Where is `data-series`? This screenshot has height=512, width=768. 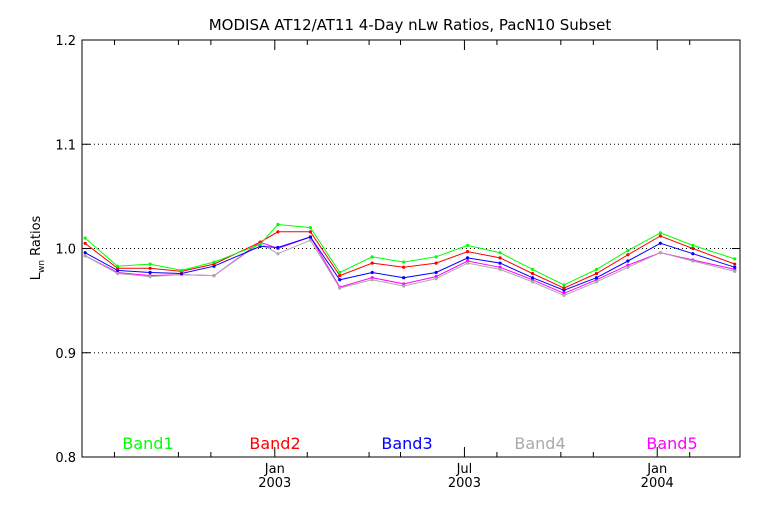 data-series is located at coordinates (410, 260).